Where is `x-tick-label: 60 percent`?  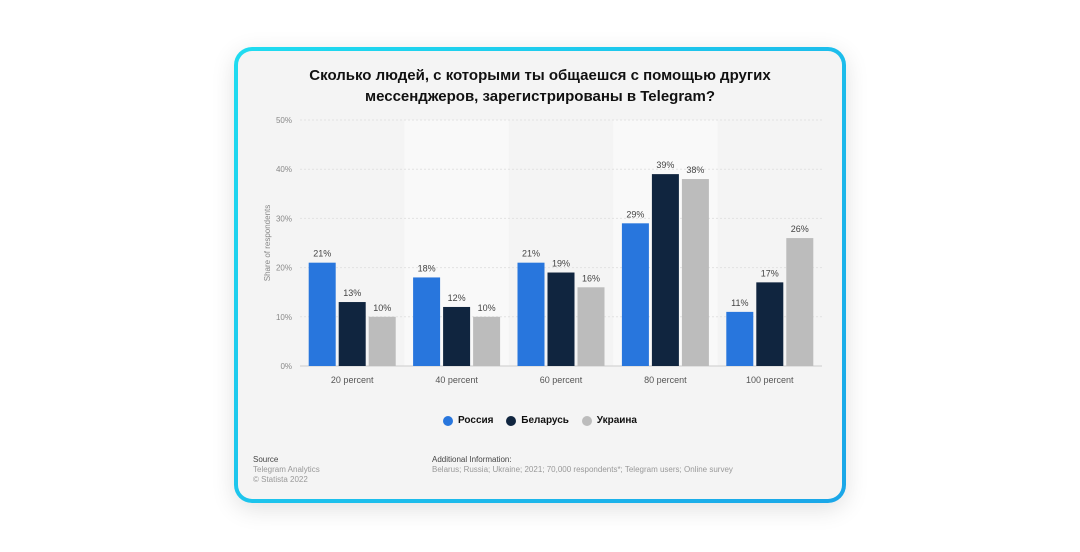
x-tick-label: 60 percent is located at coordinates (561, 380).